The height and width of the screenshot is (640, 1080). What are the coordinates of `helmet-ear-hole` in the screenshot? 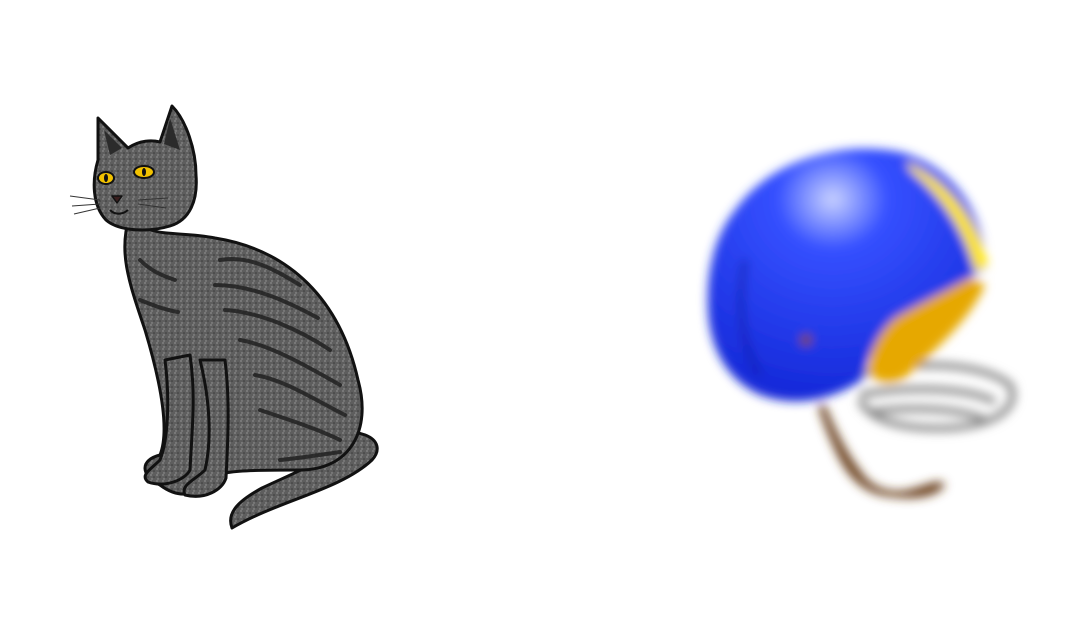 It's located at (806, 340).